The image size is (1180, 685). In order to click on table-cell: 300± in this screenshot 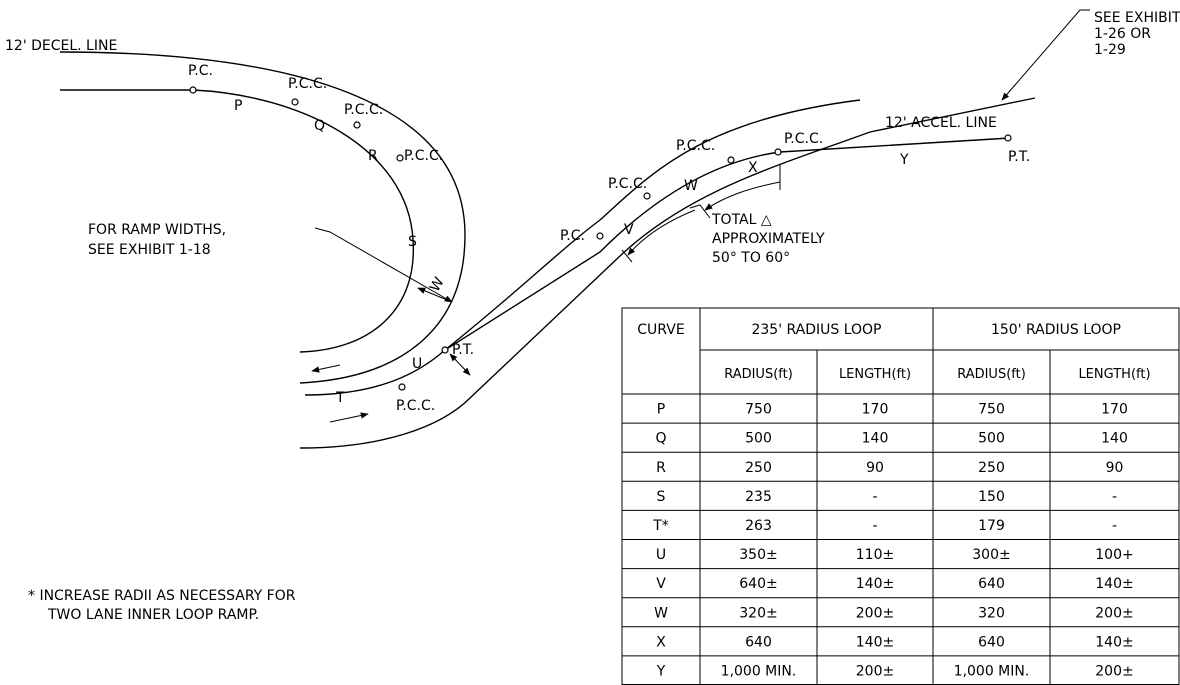, I will do `click(991, 555)`.